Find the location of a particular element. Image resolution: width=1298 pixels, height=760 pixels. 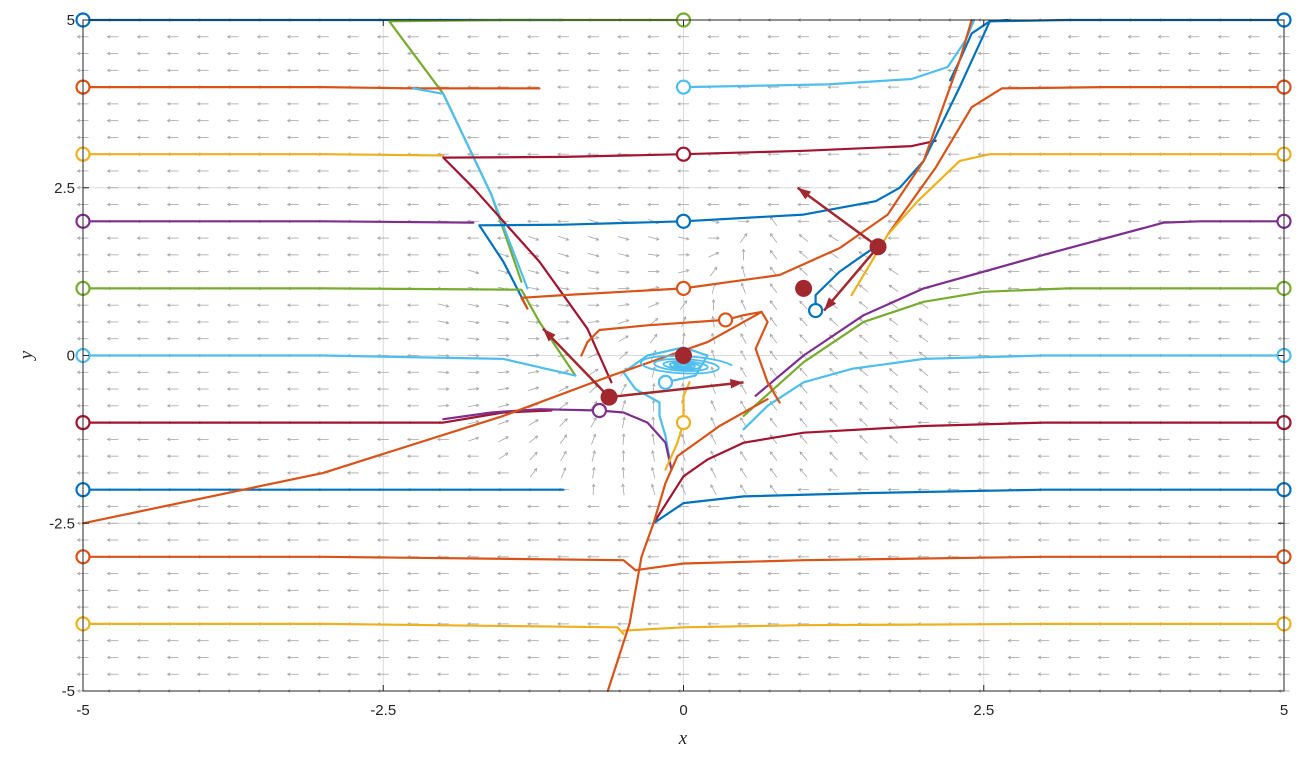

y-tick-label: -2.5 is located at coordinates (62, 523).